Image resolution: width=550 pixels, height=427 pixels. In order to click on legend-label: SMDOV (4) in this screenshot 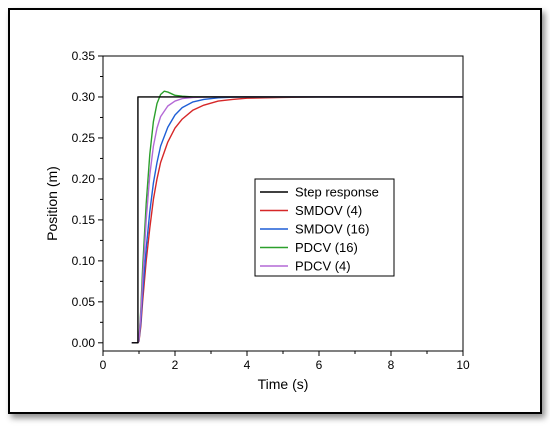, I will do `click(328, 210)`.